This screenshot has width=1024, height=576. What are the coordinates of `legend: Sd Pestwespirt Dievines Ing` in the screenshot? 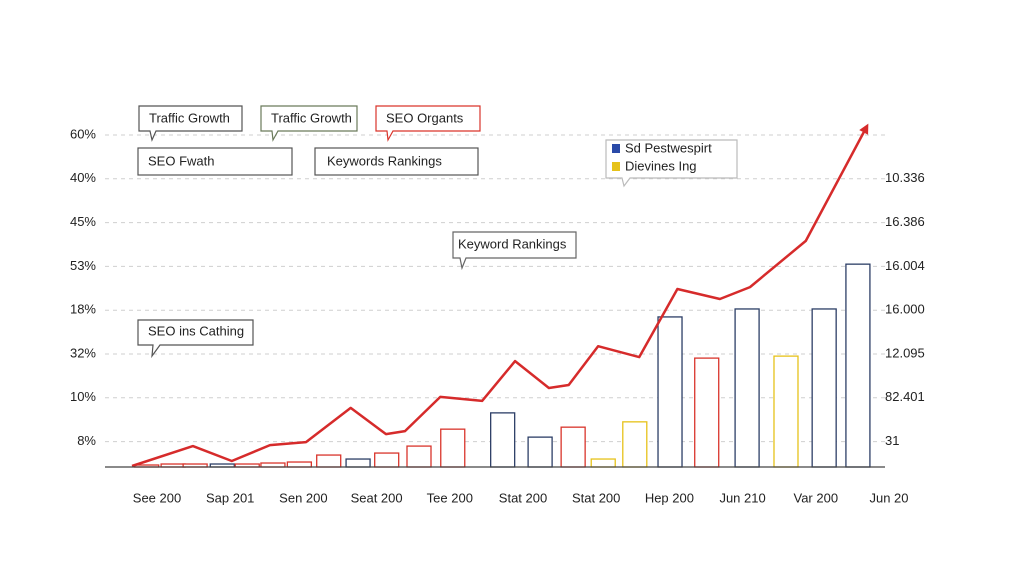 It's located at (671, 163).